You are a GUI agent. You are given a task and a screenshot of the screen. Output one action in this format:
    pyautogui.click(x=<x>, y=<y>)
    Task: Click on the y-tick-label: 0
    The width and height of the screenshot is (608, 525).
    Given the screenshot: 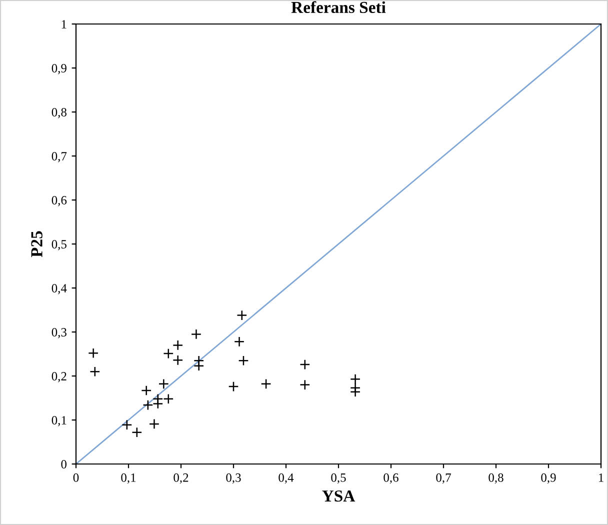 What is the action you would take?
    pyautogui.click(x=63, y=464)
    